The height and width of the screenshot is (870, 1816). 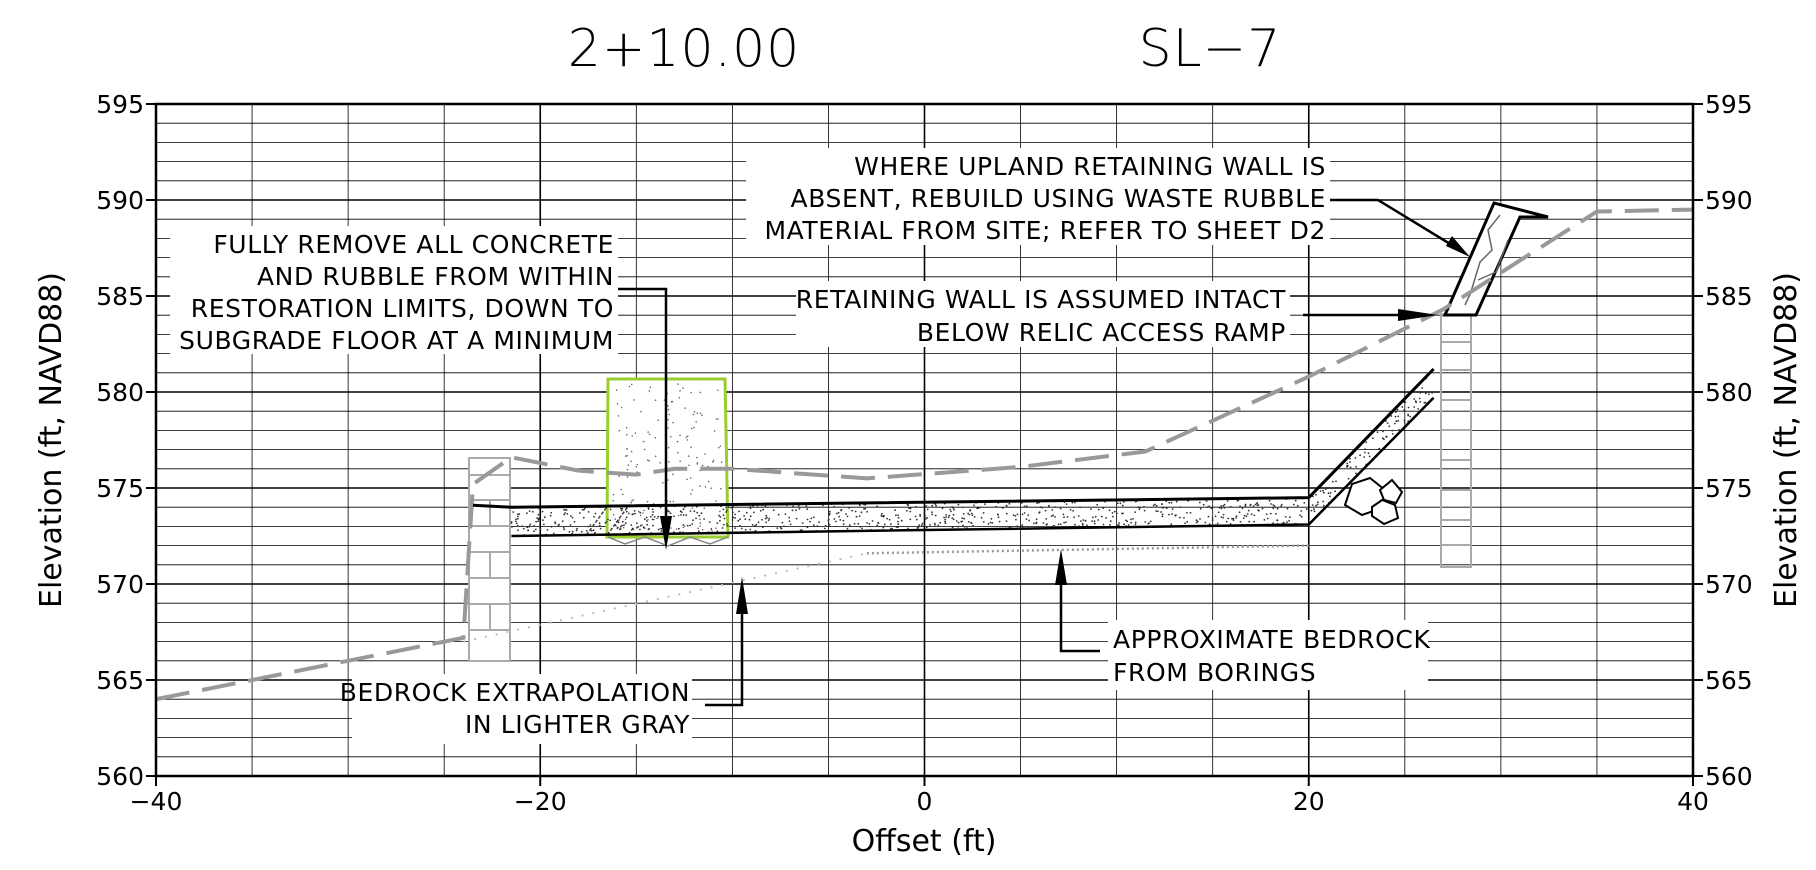 What do you see at coordinates (51, 440) in the screenshot?
I see `y-axis-label-left: Elevation (ft, NAVD88)` at bounding box center [51, 440].